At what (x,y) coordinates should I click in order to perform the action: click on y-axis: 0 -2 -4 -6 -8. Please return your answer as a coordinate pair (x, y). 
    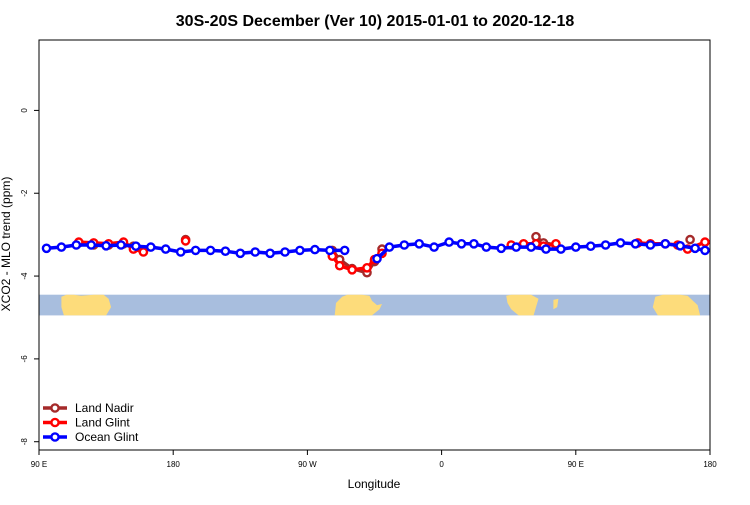
    Looking at the image, I should click on (29, 277).